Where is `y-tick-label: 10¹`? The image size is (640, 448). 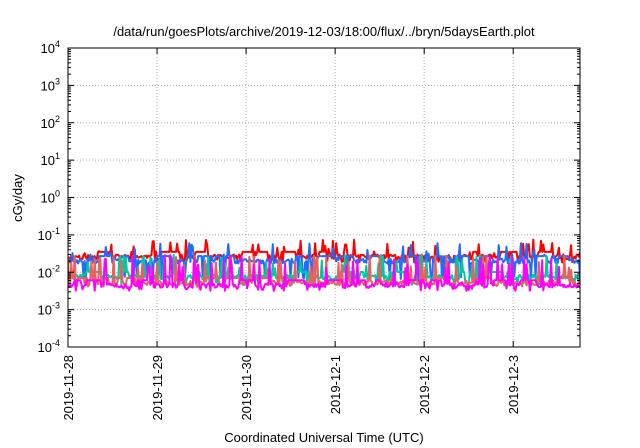
y-tick-label: 10¹ is located at coordinates (50, 159).